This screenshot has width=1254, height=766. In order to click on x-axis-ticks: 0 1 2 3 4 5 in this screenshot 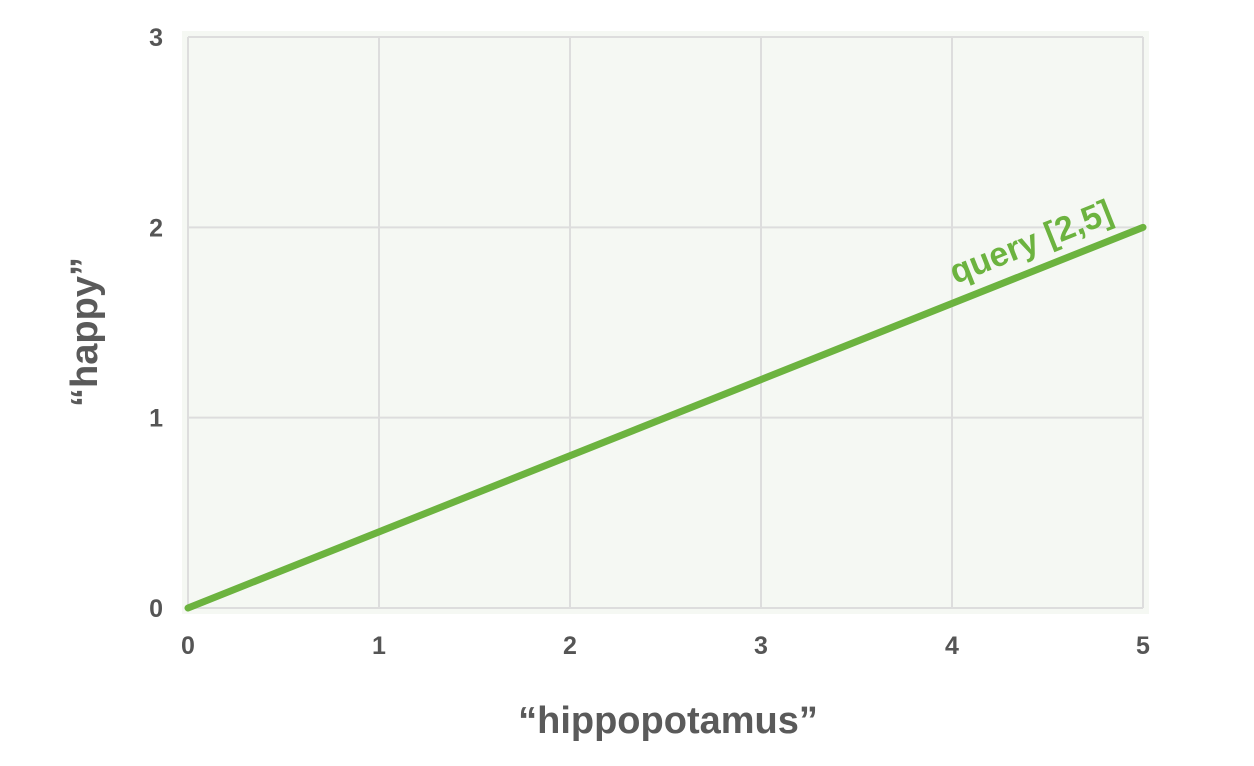, I will do `click(665, 646)`.